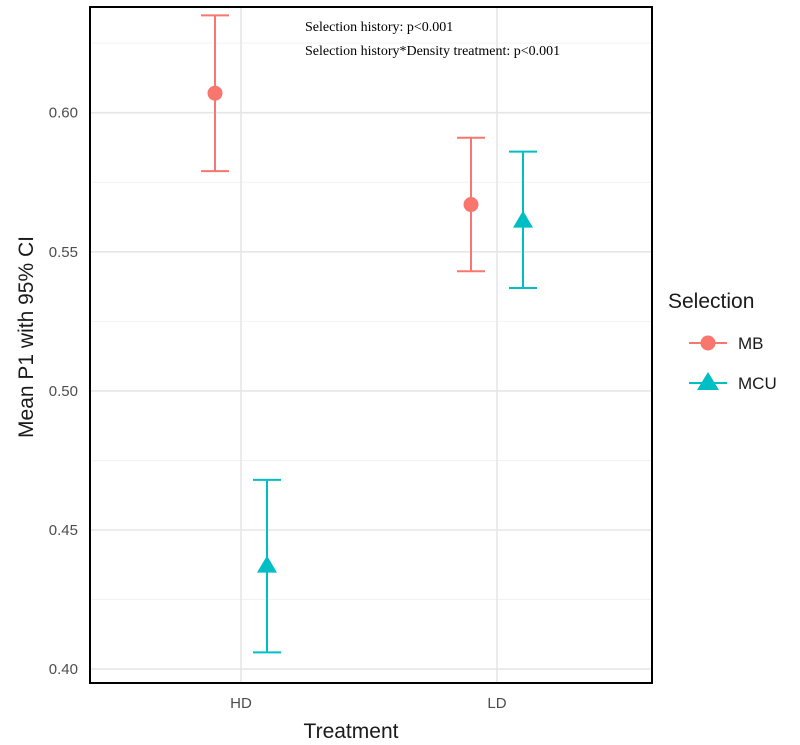 The width and height of the screenshot is (800, 745). Describe the element at coordinates (726, 343) in the screenshot. I see `legend-item-mb: MB` at that location.